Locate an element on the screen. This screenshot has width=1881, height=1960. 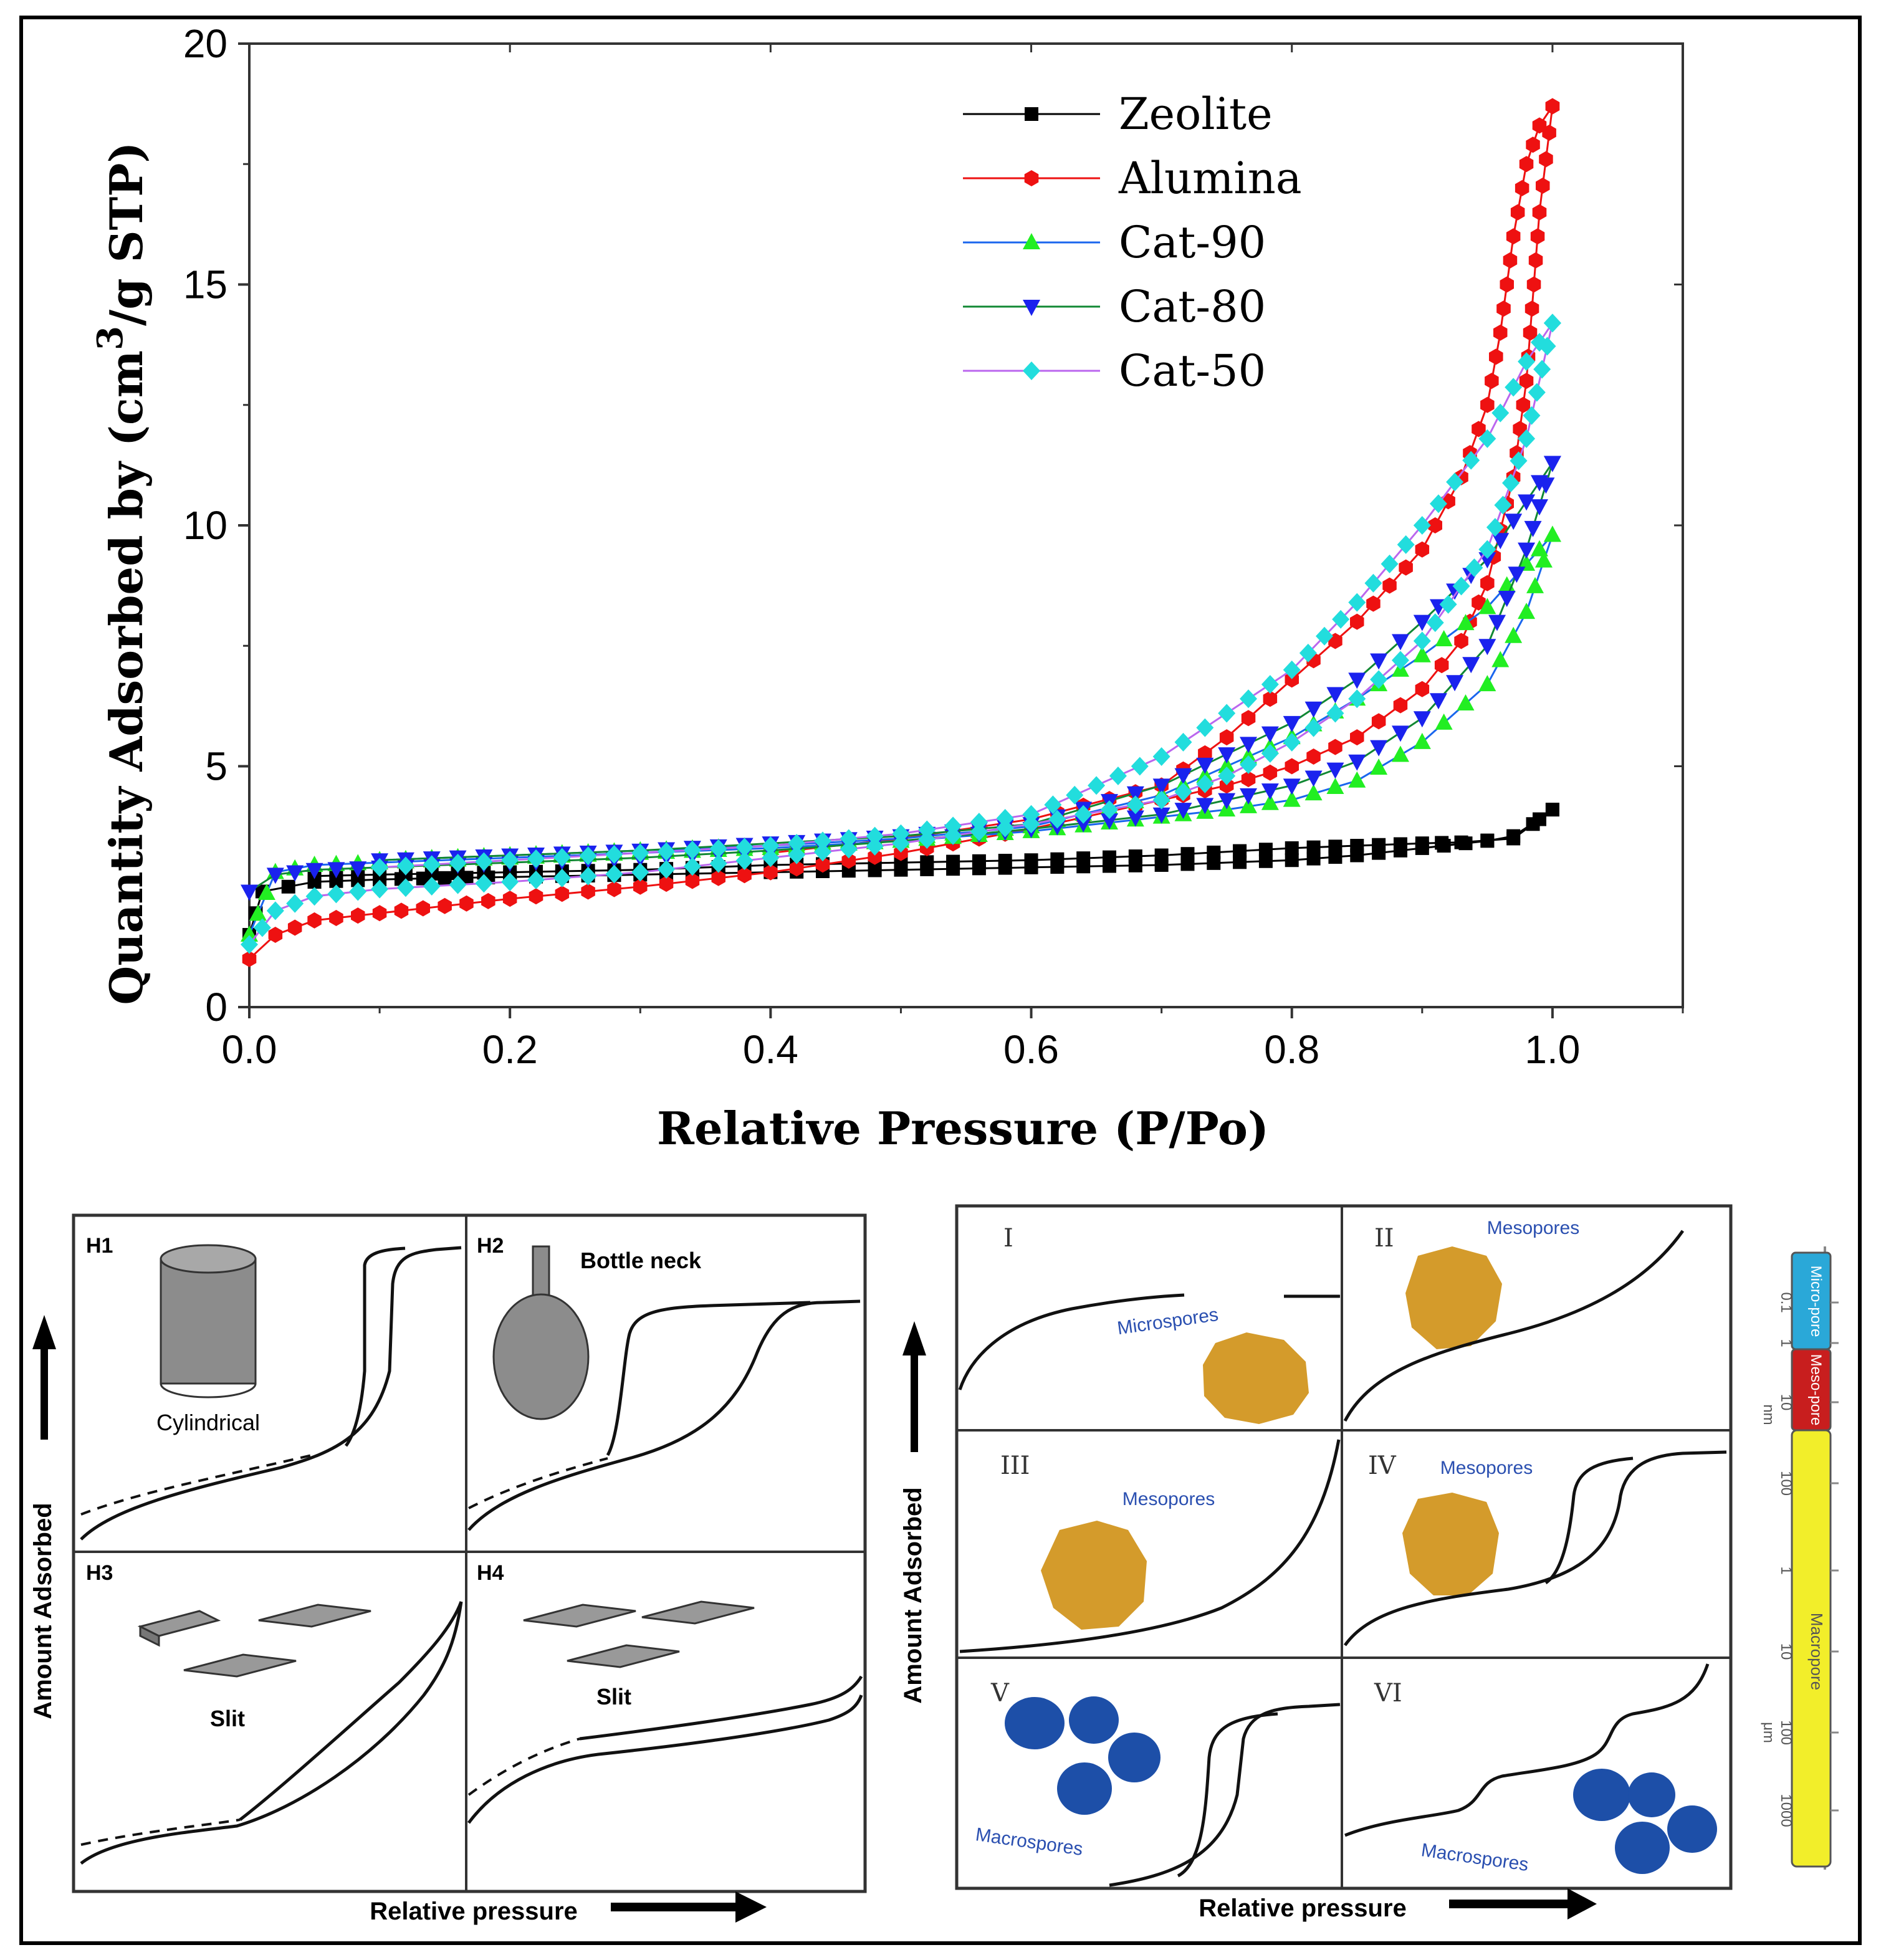
y-axis-title-superscript: 3 is located at coordinates (111, 338).